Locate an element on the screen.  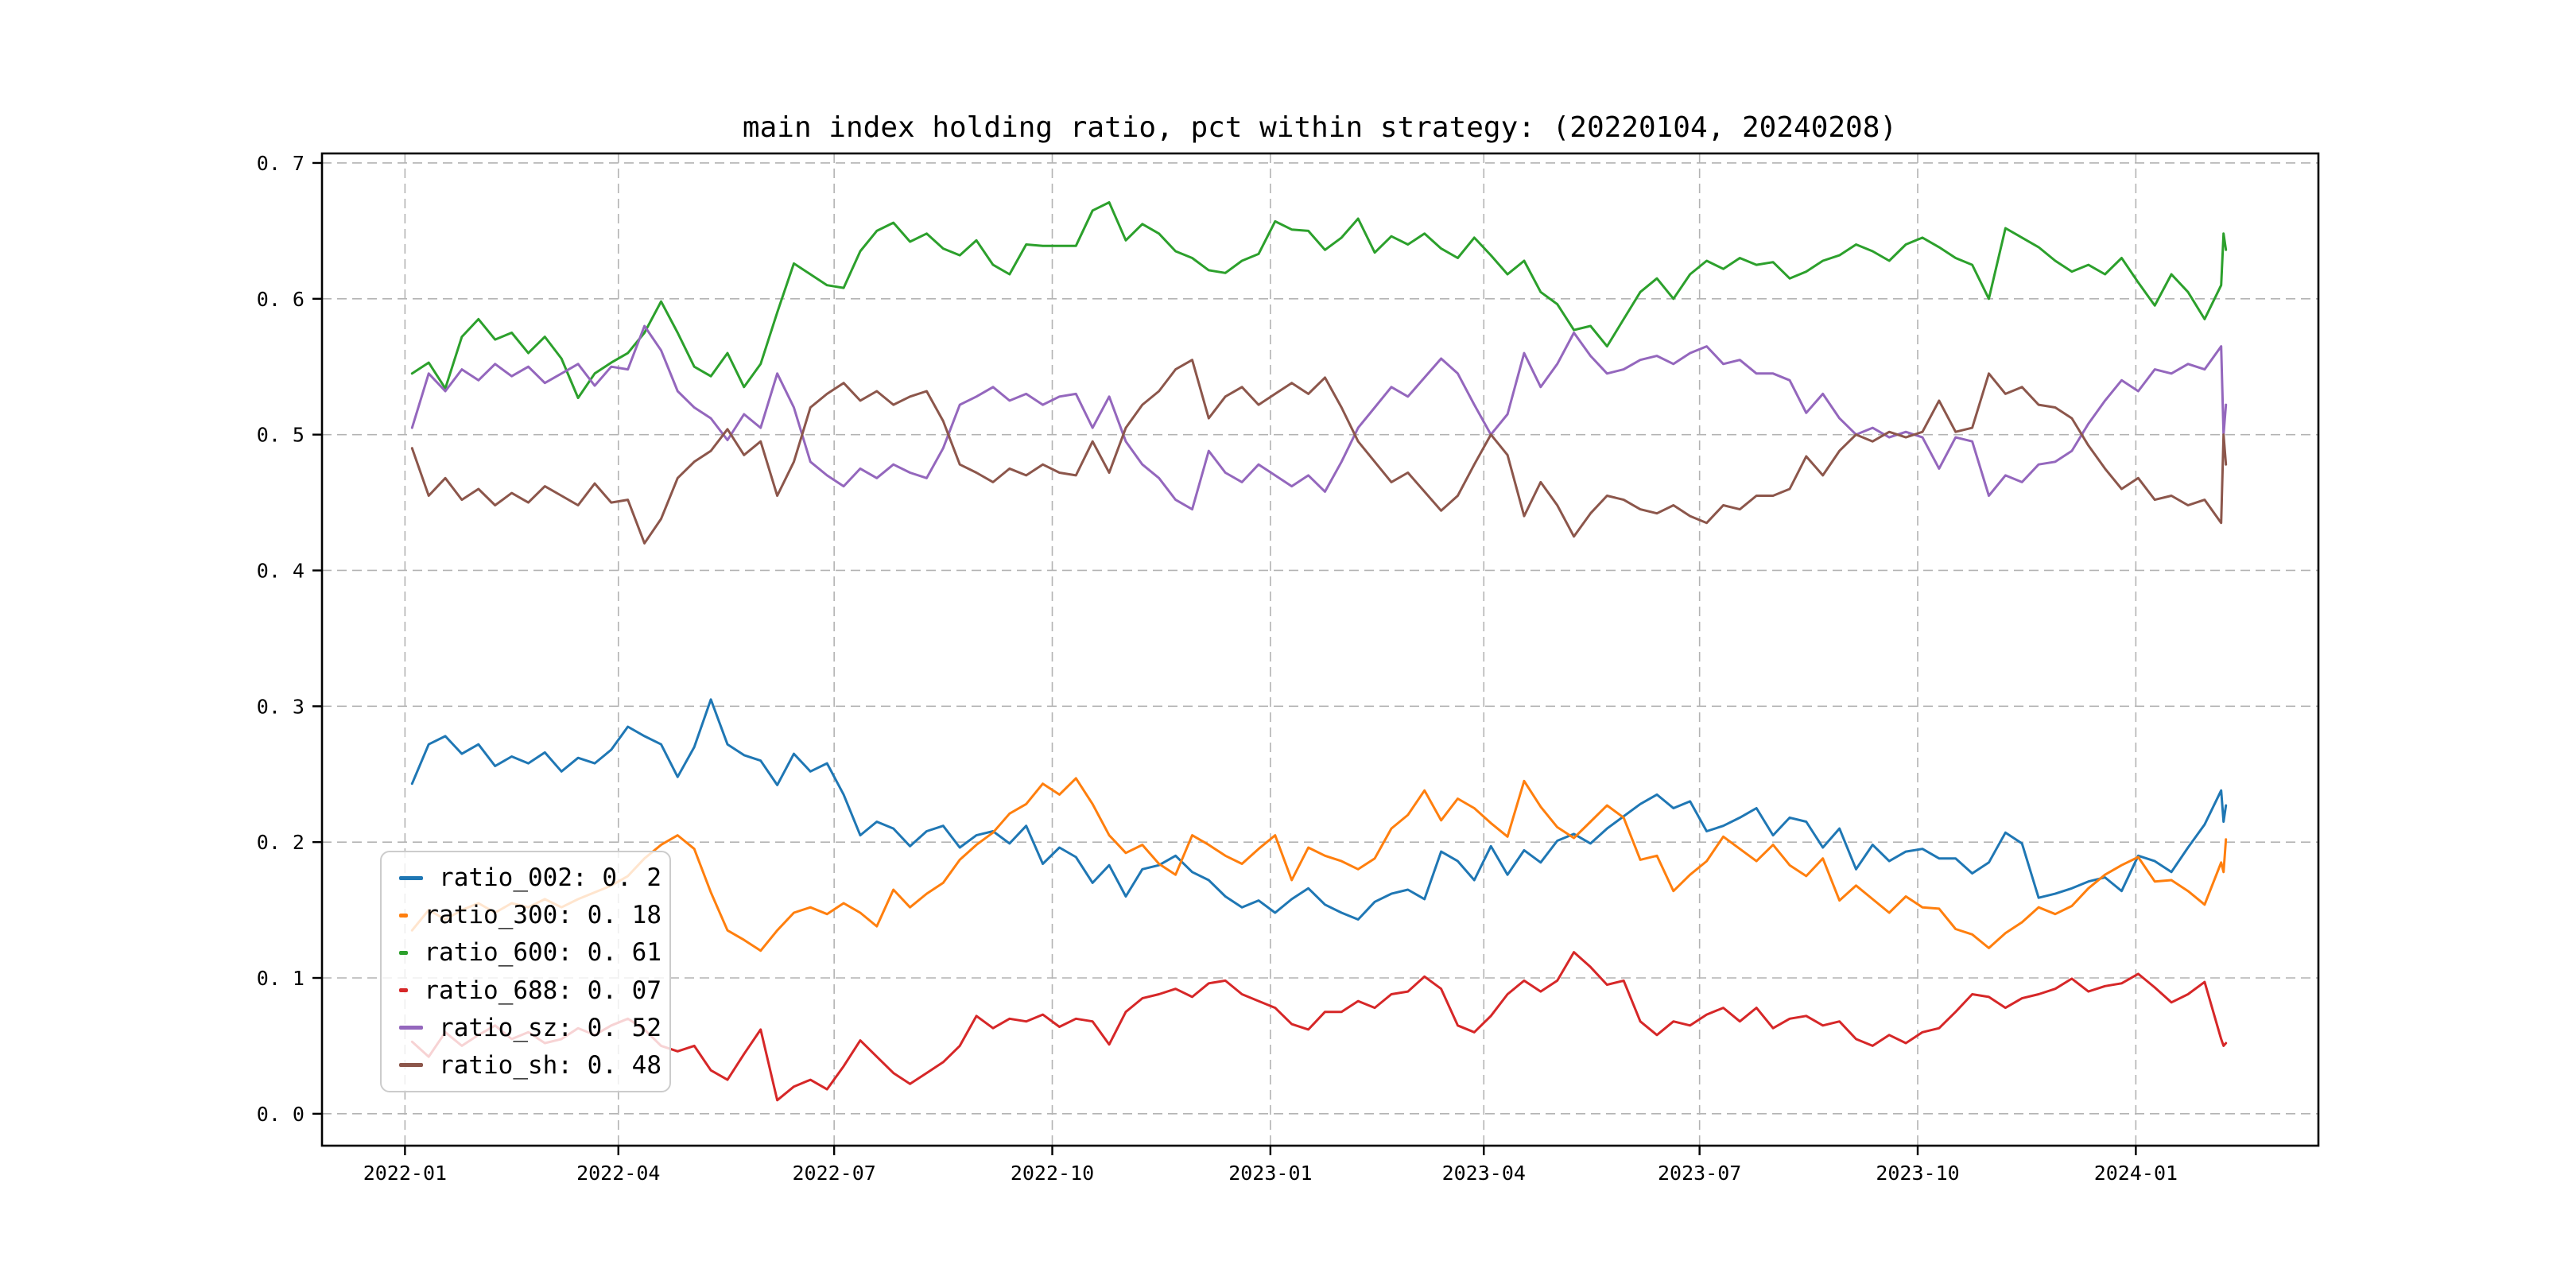
legend-item-ratio-002: ratio_002: 0. 2 is located at coordinates (530, 878).